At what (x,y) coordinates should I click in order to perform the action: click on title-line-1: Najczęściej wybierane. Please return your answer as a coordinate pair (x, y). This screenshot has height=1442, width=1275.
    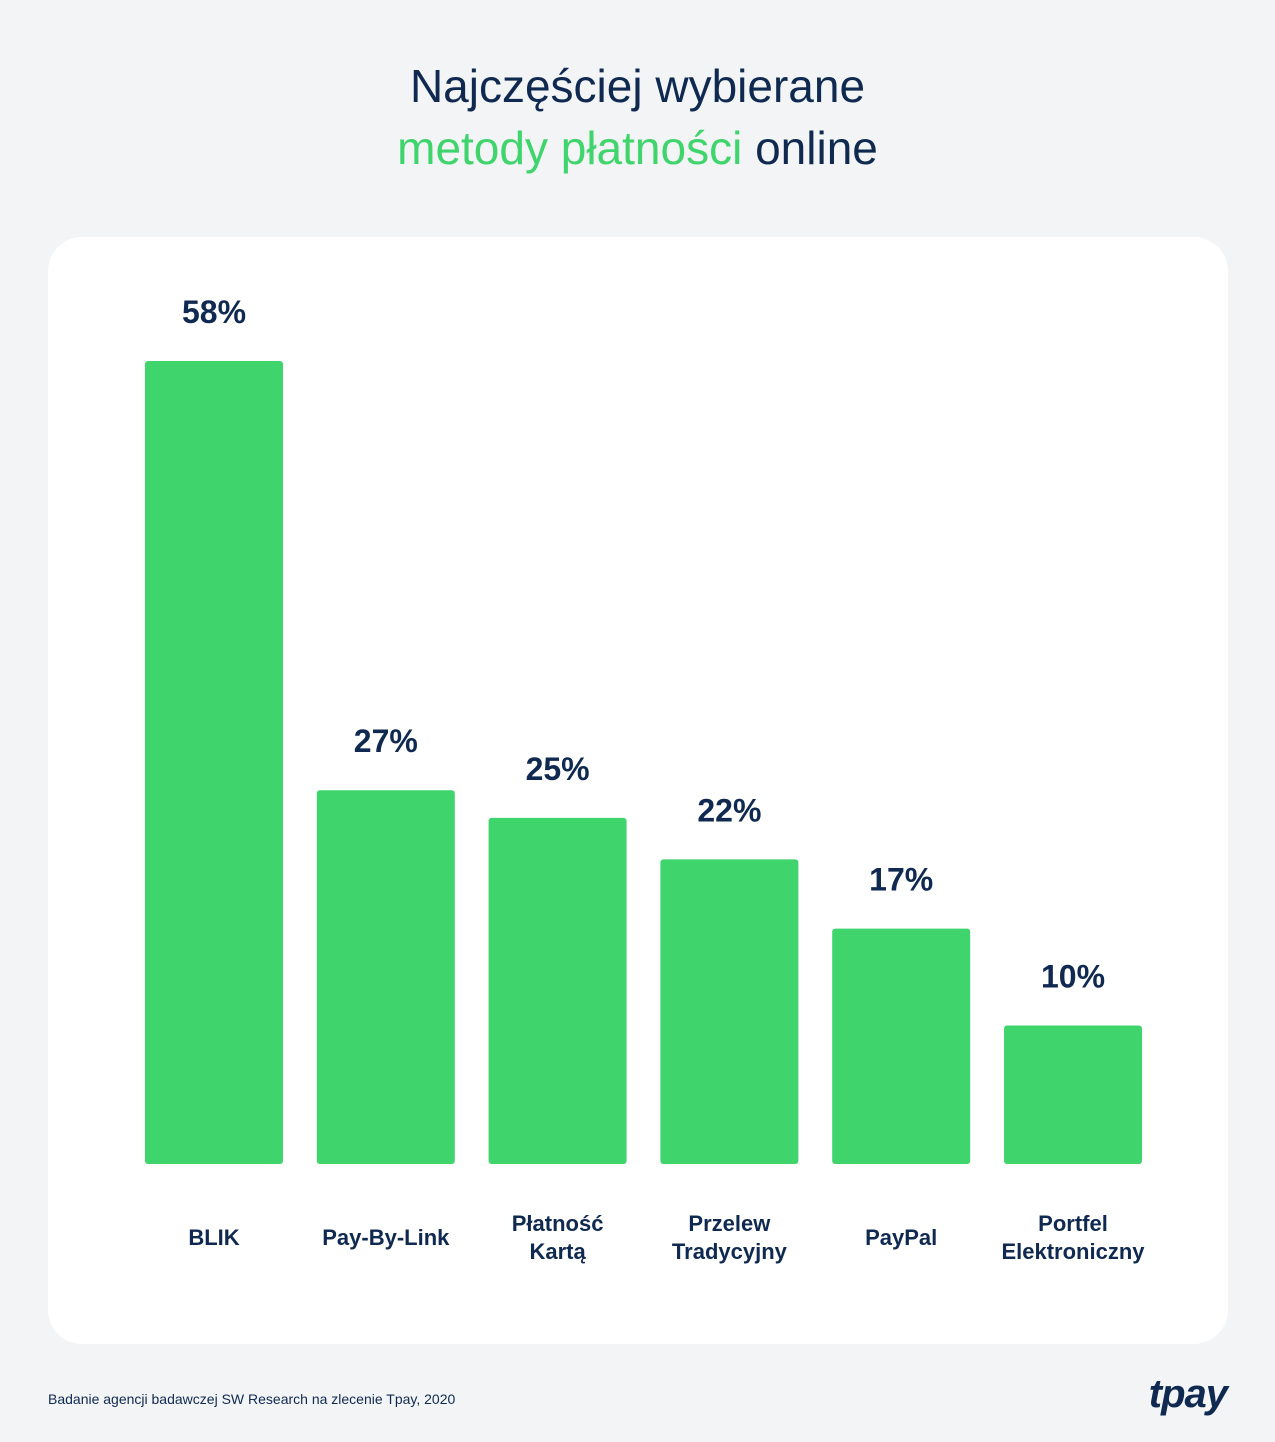
    Looking at the image, I should click on (637, 86).